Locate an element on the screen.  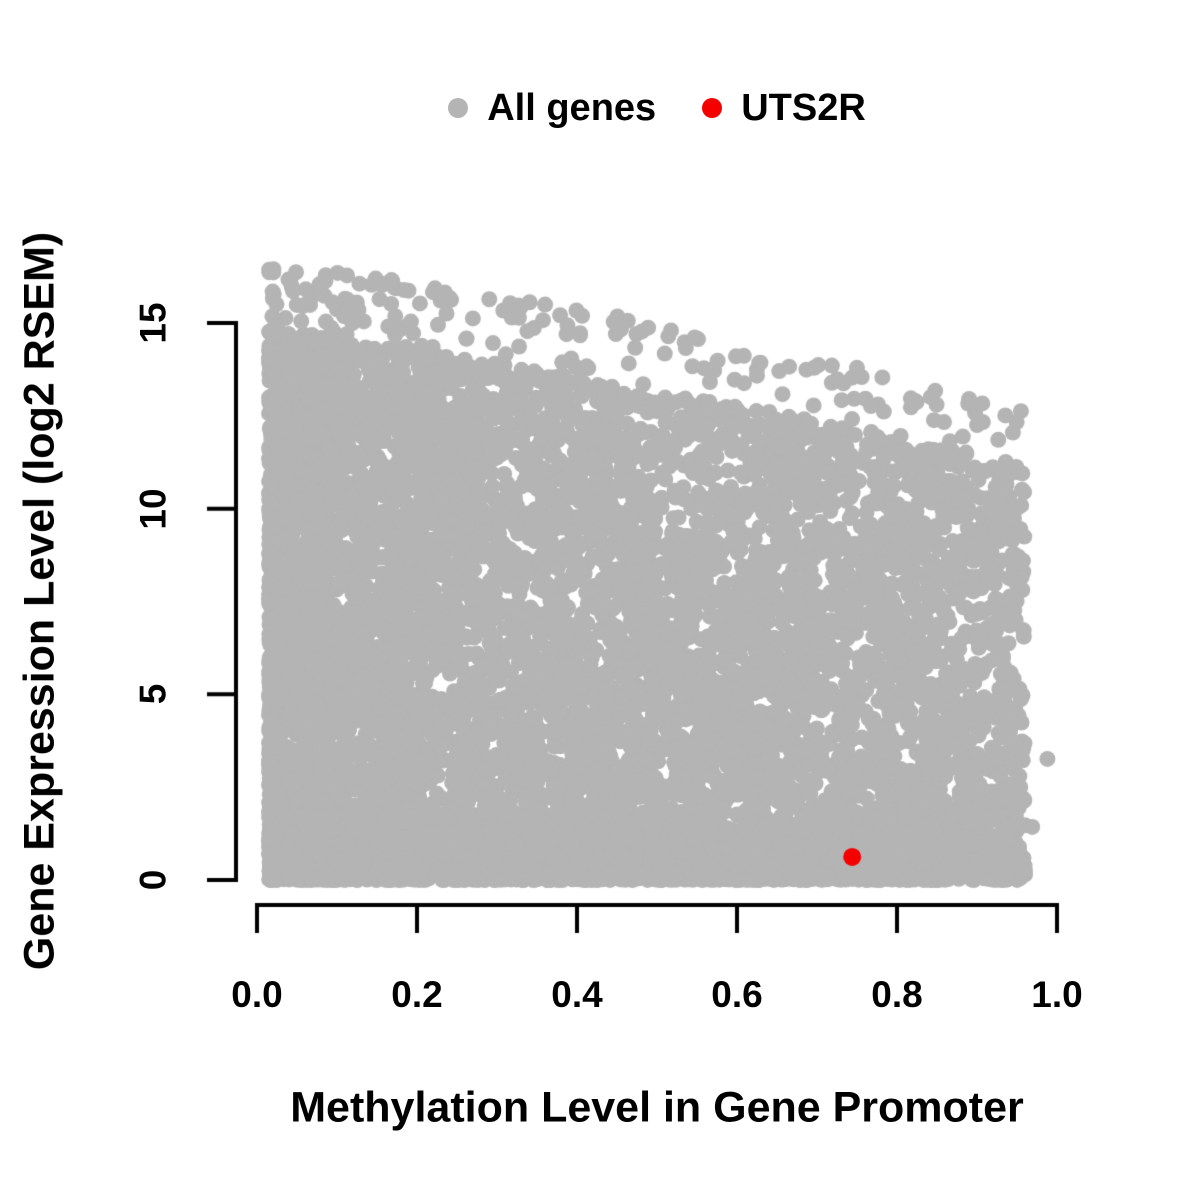
y-tick-label: 10 is located at coordinates (153, 509).